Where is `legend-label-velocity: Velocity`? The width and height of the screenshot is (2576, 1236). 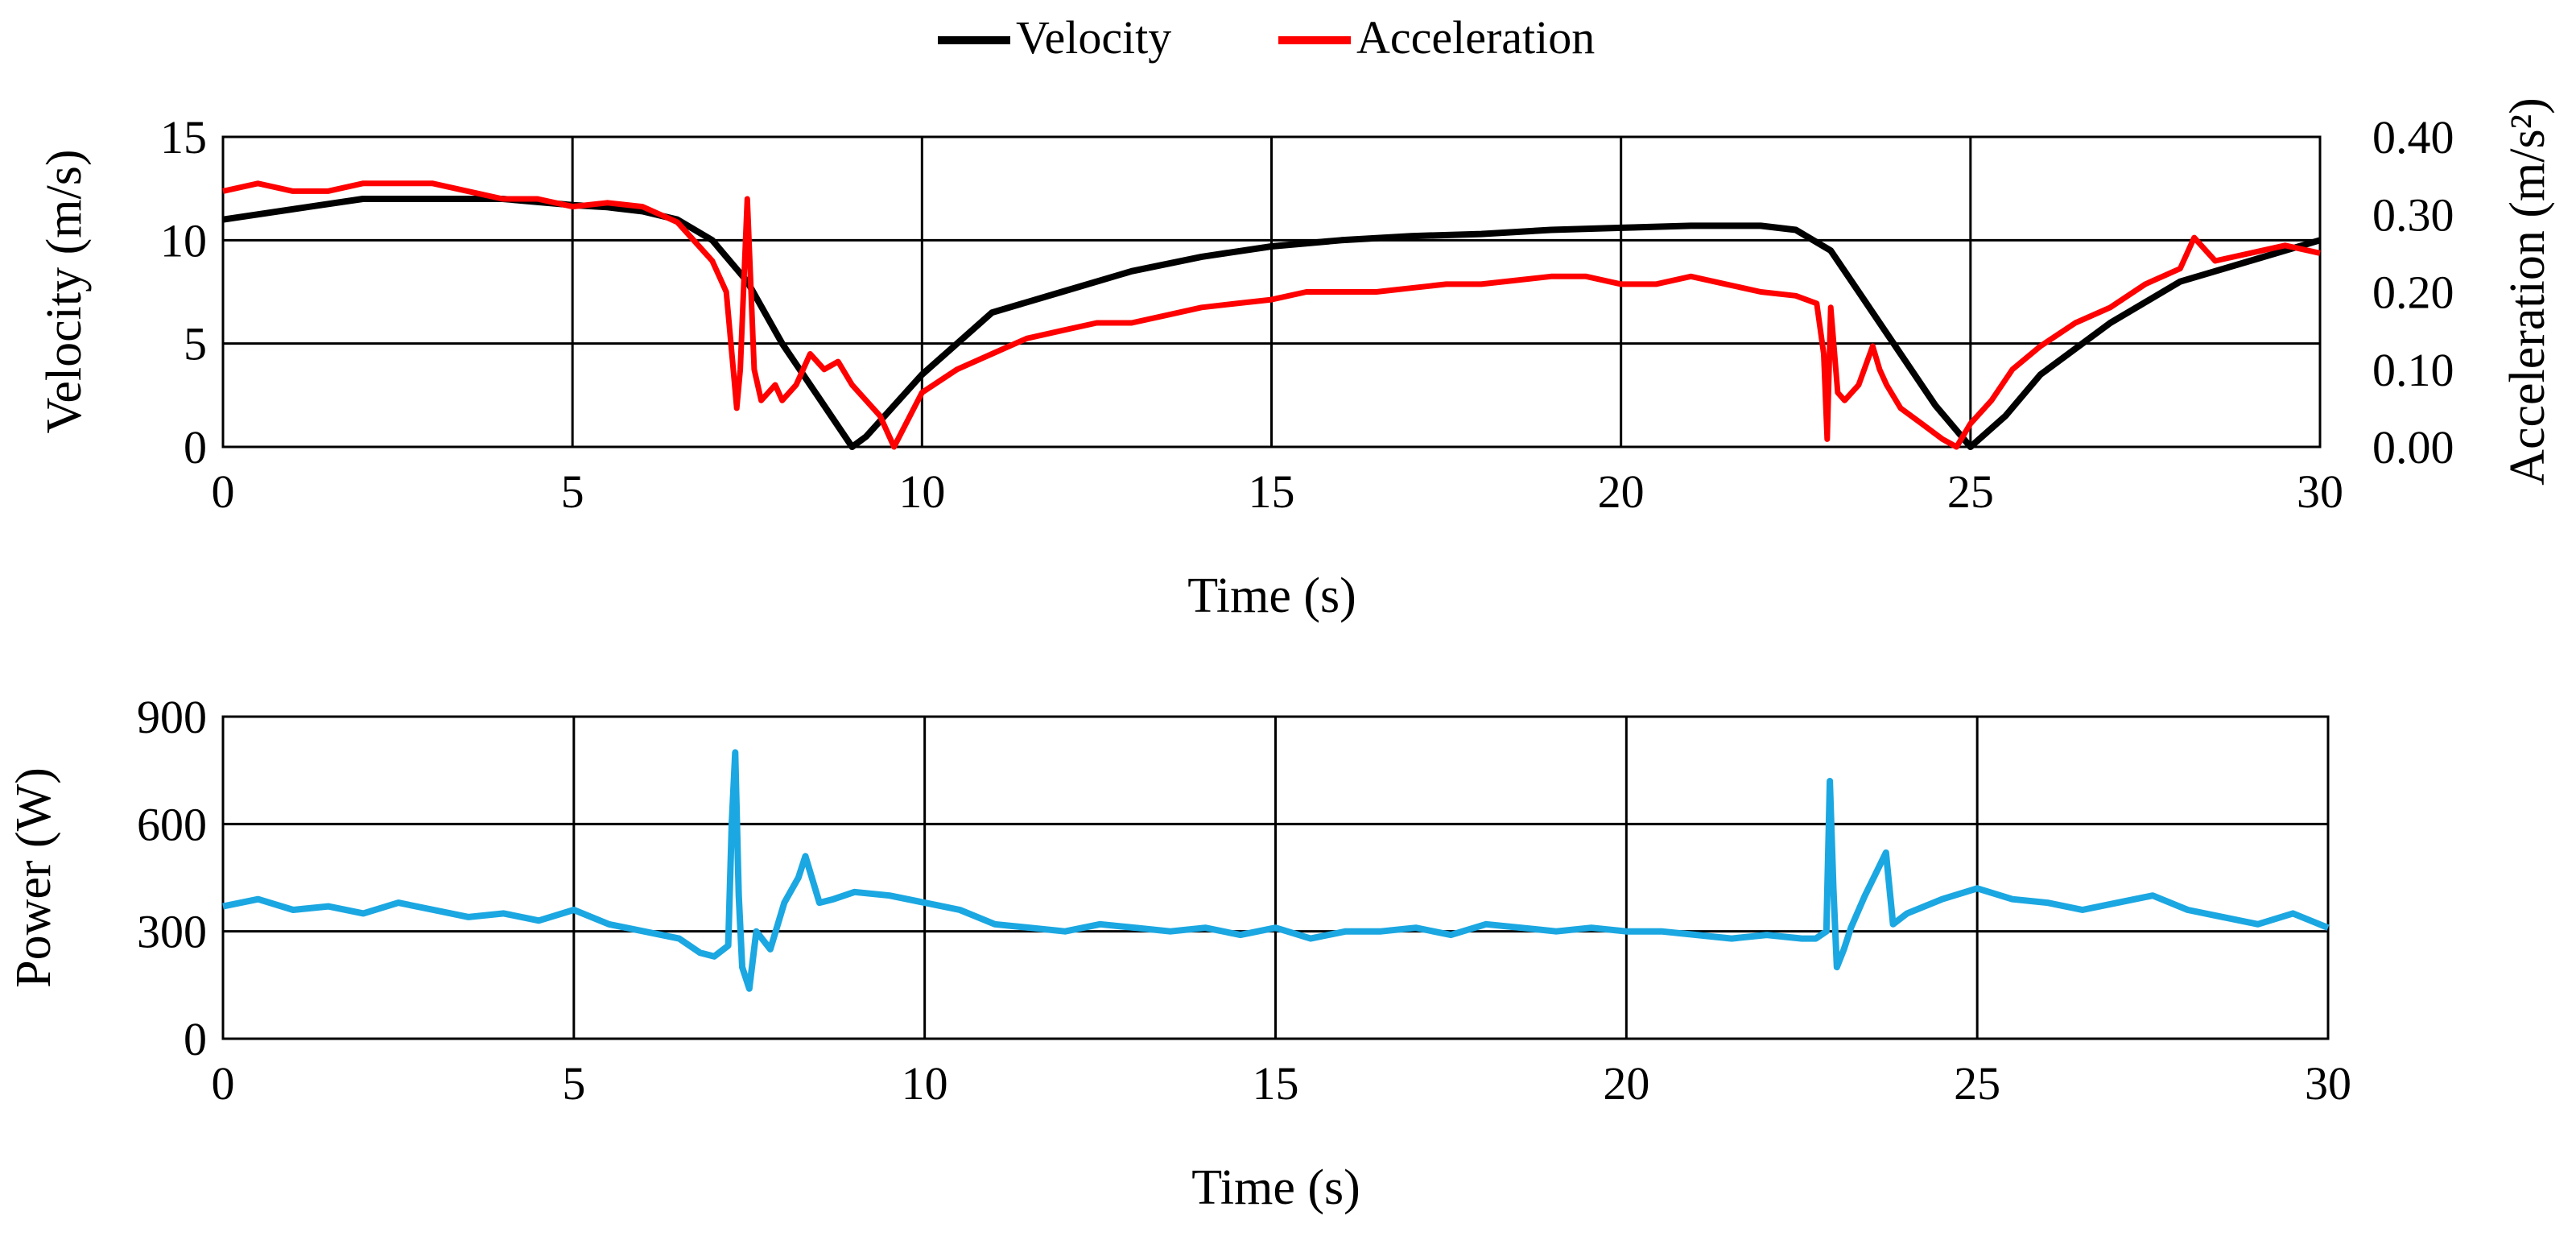
legend-label-velocity: Velocity is located at coordinates (1093, 37).